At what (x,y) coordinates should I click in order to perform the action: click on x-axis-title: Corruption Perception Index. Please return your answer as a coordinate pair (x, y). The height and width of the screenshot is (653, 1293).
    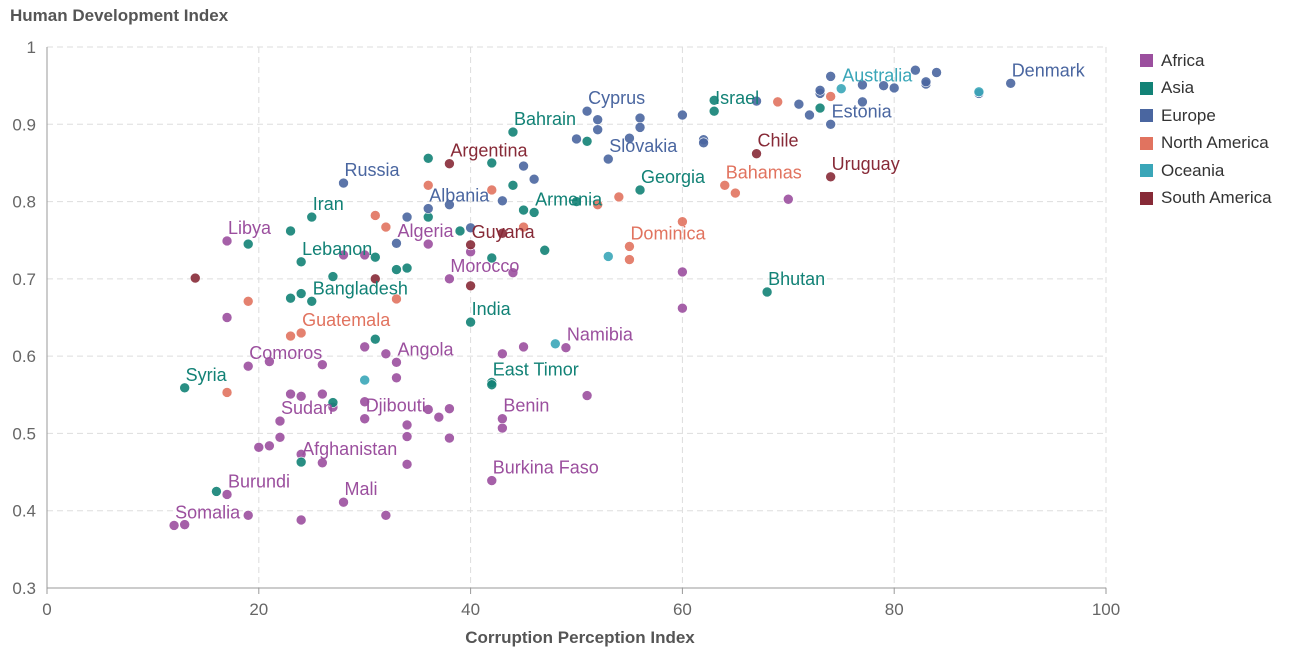
    Looking at the image, I should click on (580, 637).